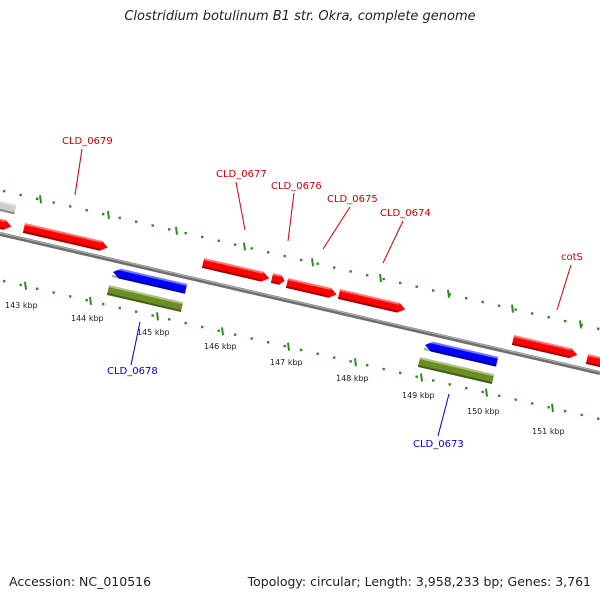  I want to click on gene-unknown-left, so click(8, 207).